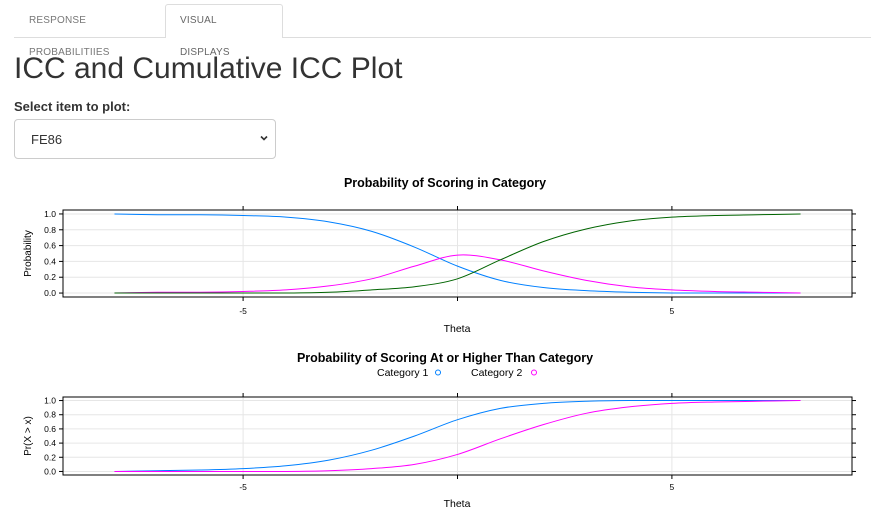  Describe the element at coordinates (28, 253) in the screenshot. I see `y-axis-label: Probability` at that location.